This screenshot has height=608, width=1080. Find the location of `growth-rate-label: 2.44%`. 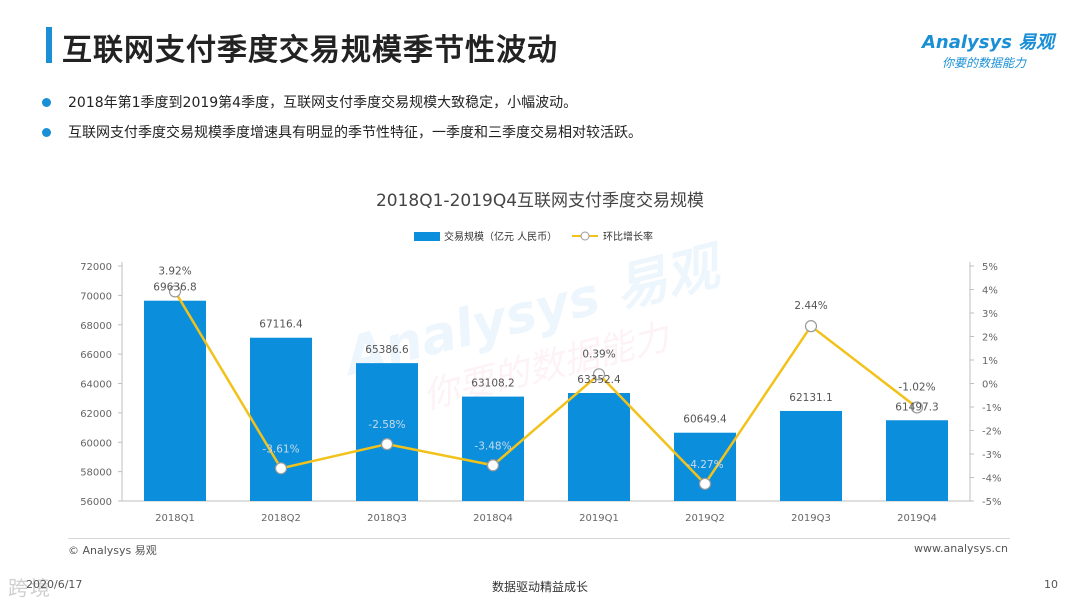

growth-rate-label: 2.44% is located at coordinates (810, 306).